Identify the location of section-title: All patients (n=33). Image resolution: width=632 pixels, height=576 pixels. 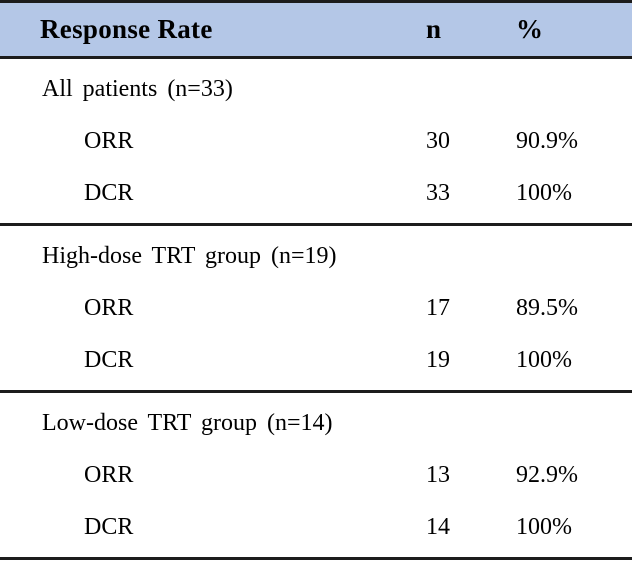
(137, 88).